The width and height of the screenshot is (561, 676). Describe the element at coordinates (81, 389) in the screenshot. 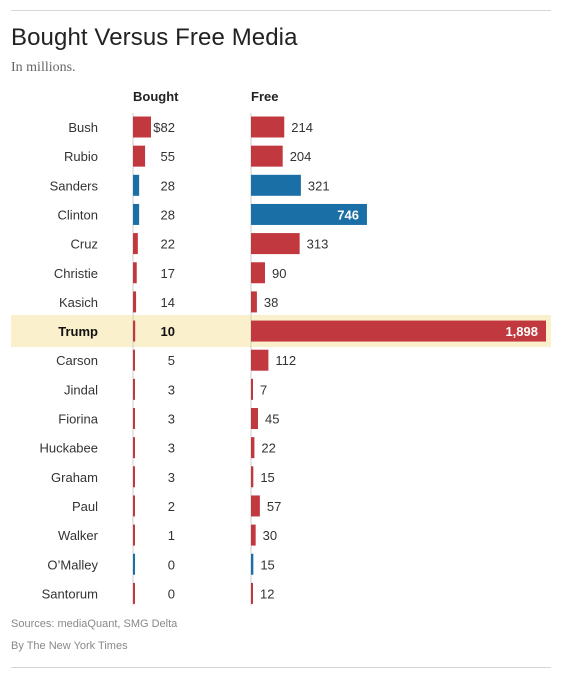

I see `candidate-label: Jindal` at that location.